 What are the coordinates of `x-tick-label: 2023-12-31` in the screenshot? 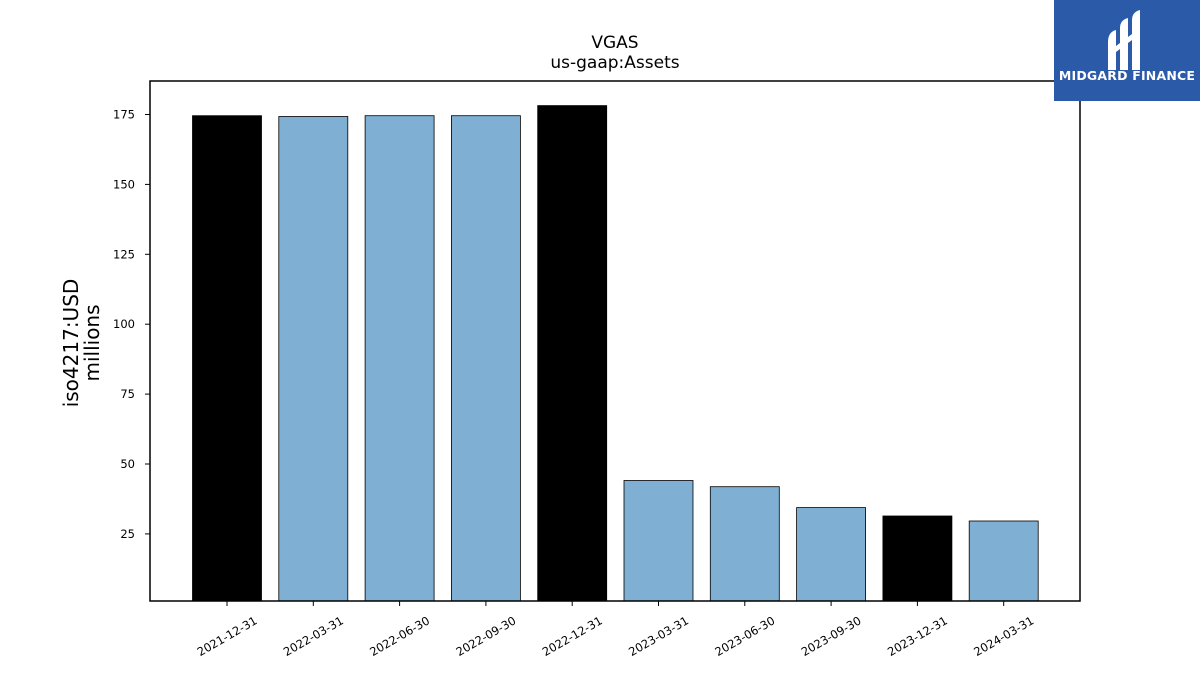 It's located at (917, 636).